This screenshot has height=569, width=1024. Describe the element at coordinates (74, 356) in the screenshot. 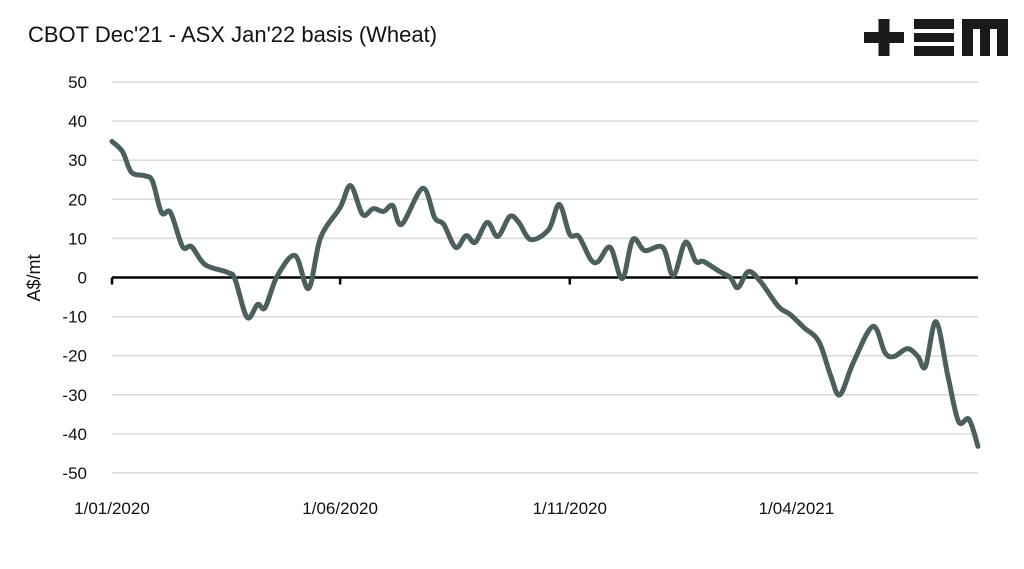

I see `y-tick-label: -20` at that location.